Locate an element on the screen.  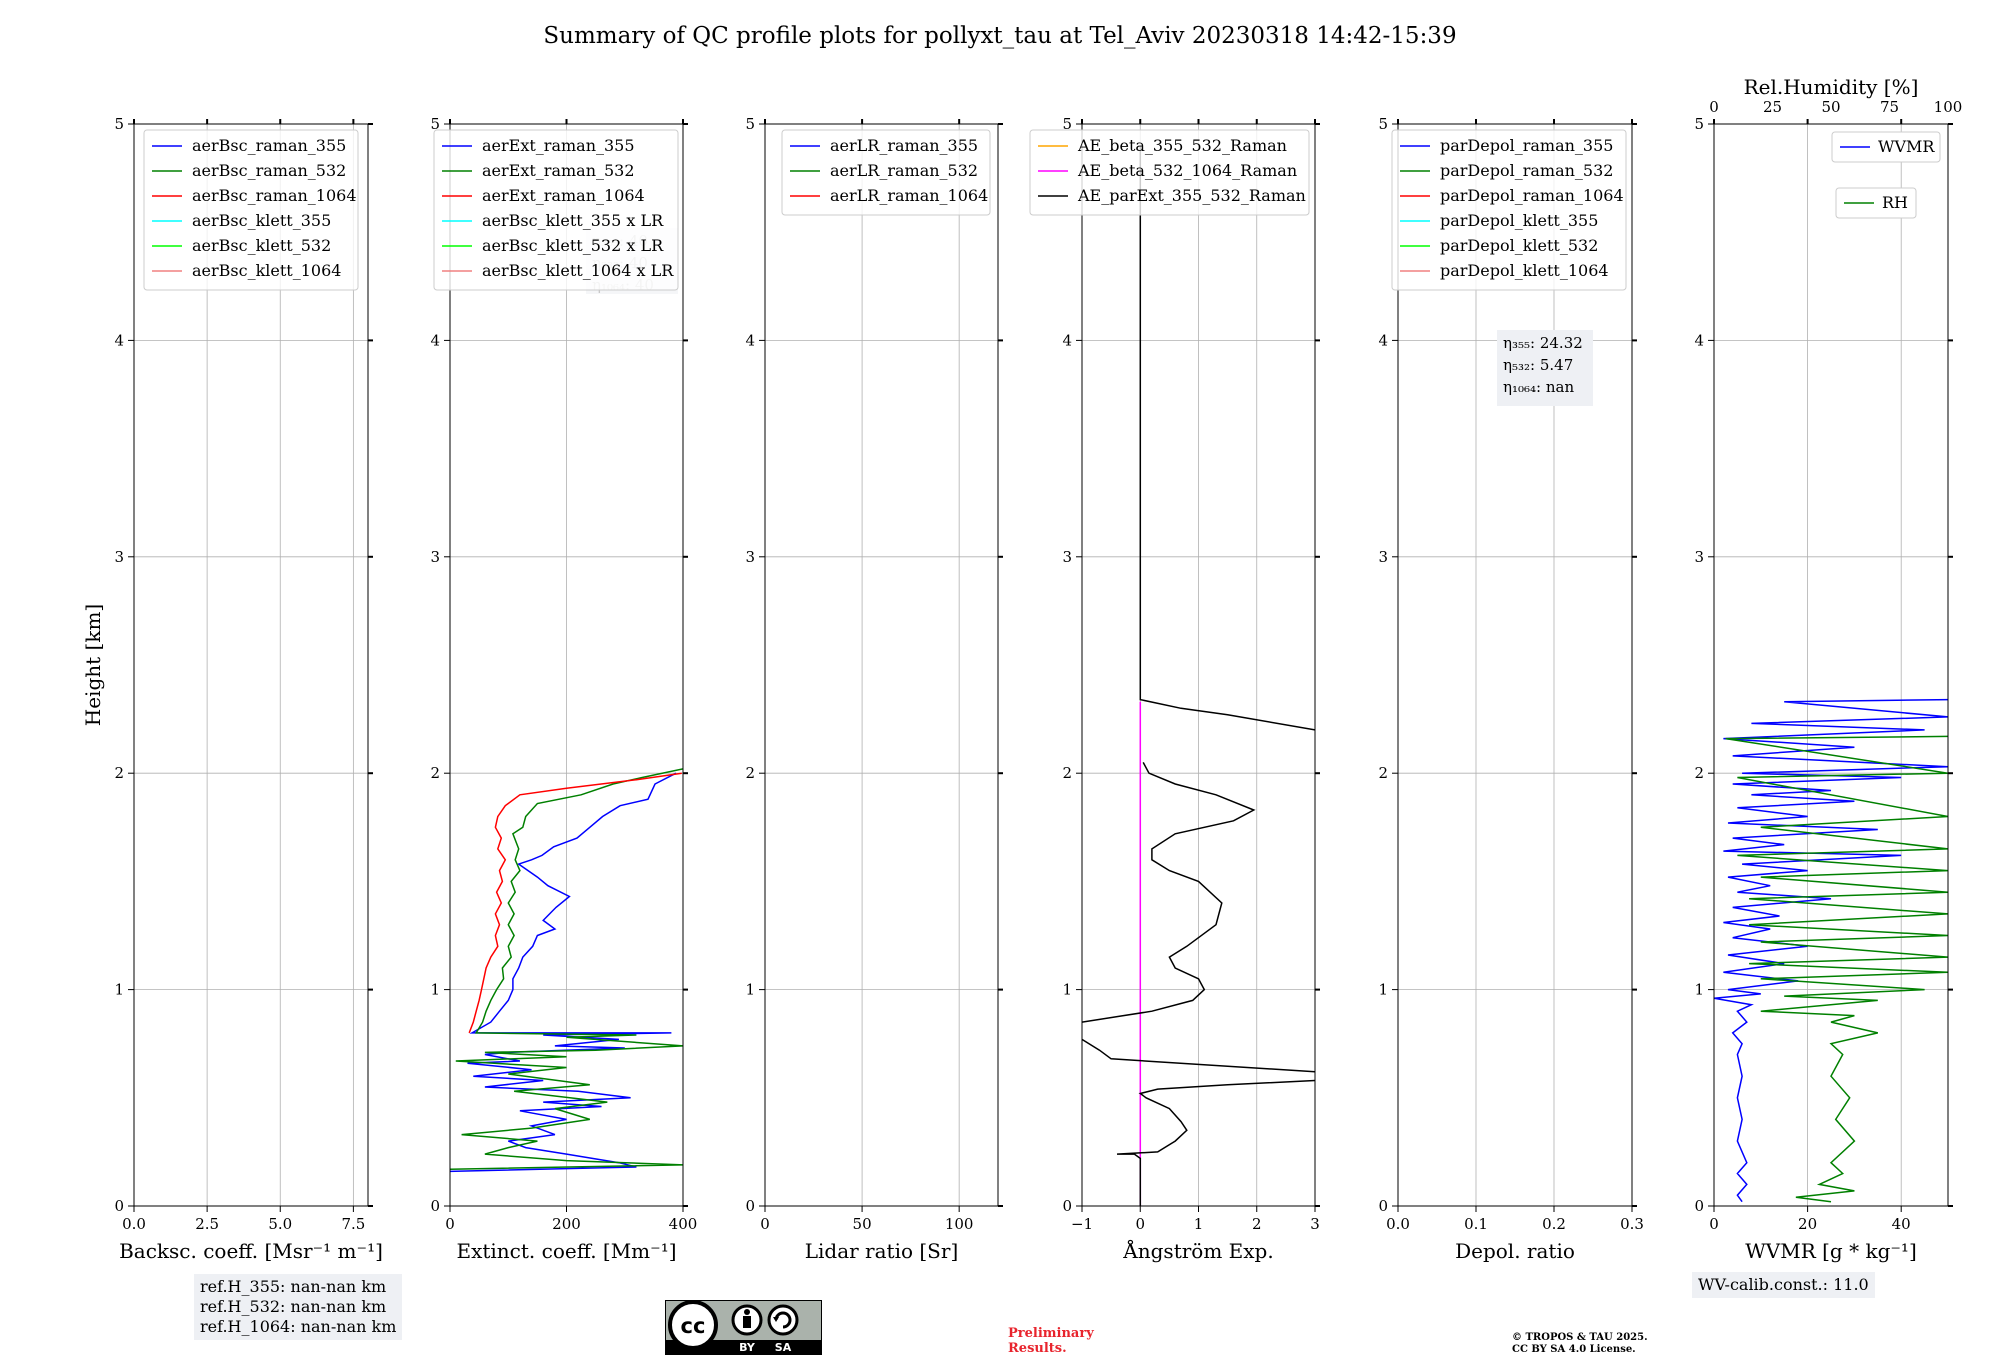
legend-label: parDepol_raman_355 is located at coordinates (1526, 145).